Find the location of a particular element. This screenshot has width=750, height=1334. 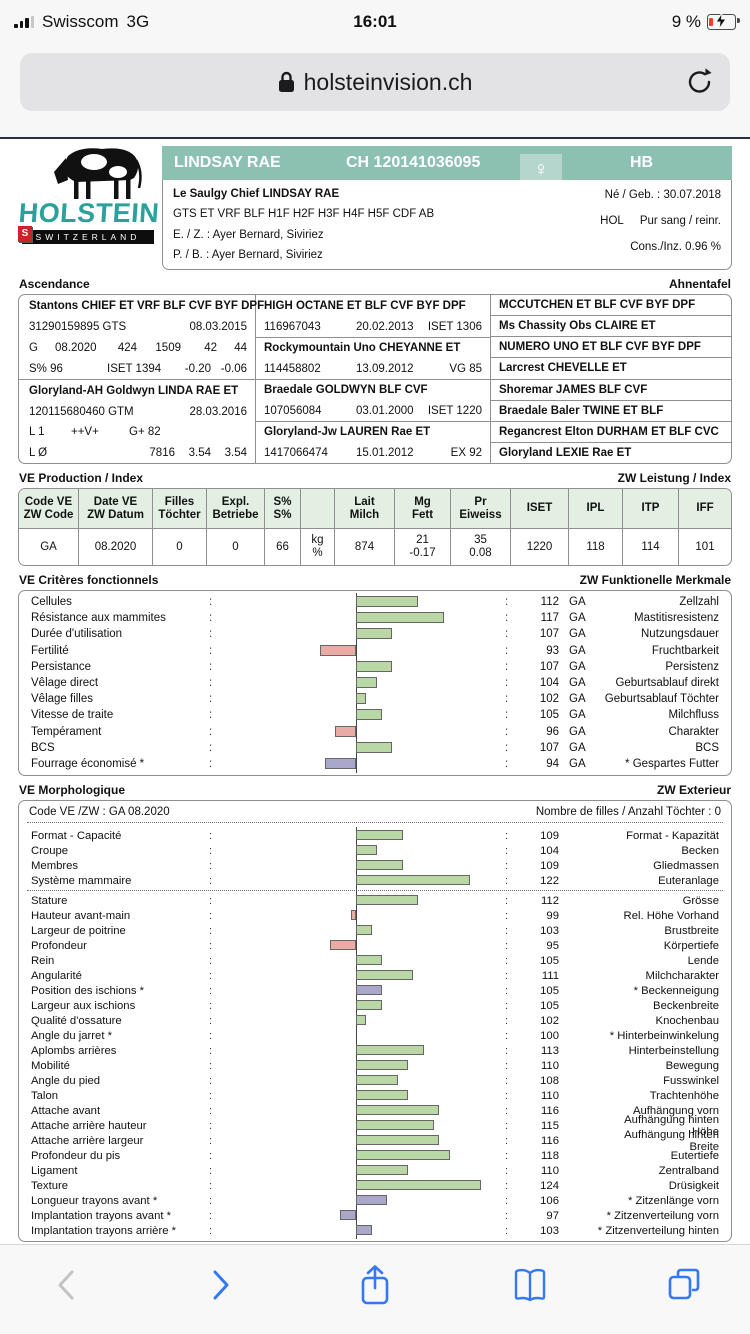

trait-label-de: Beckenbreite is located at coordinates (686, 1005).